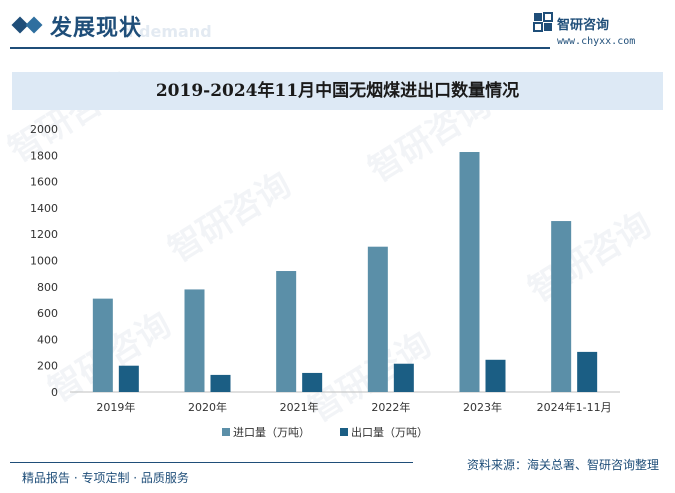 Image resolution: width=675 pixels, height=493 pixels. I want to click on chart-title: 2019-2024年11月中国无烟煤进出口数量情况, so click(337, 91).